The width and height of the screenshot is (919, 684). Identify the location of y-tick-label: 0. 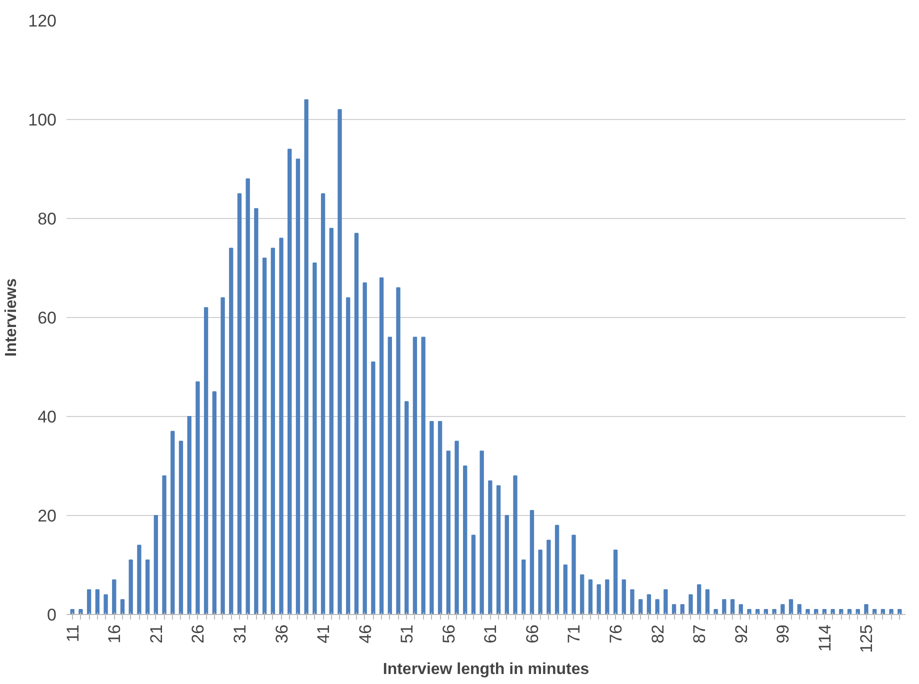
(52, 615).